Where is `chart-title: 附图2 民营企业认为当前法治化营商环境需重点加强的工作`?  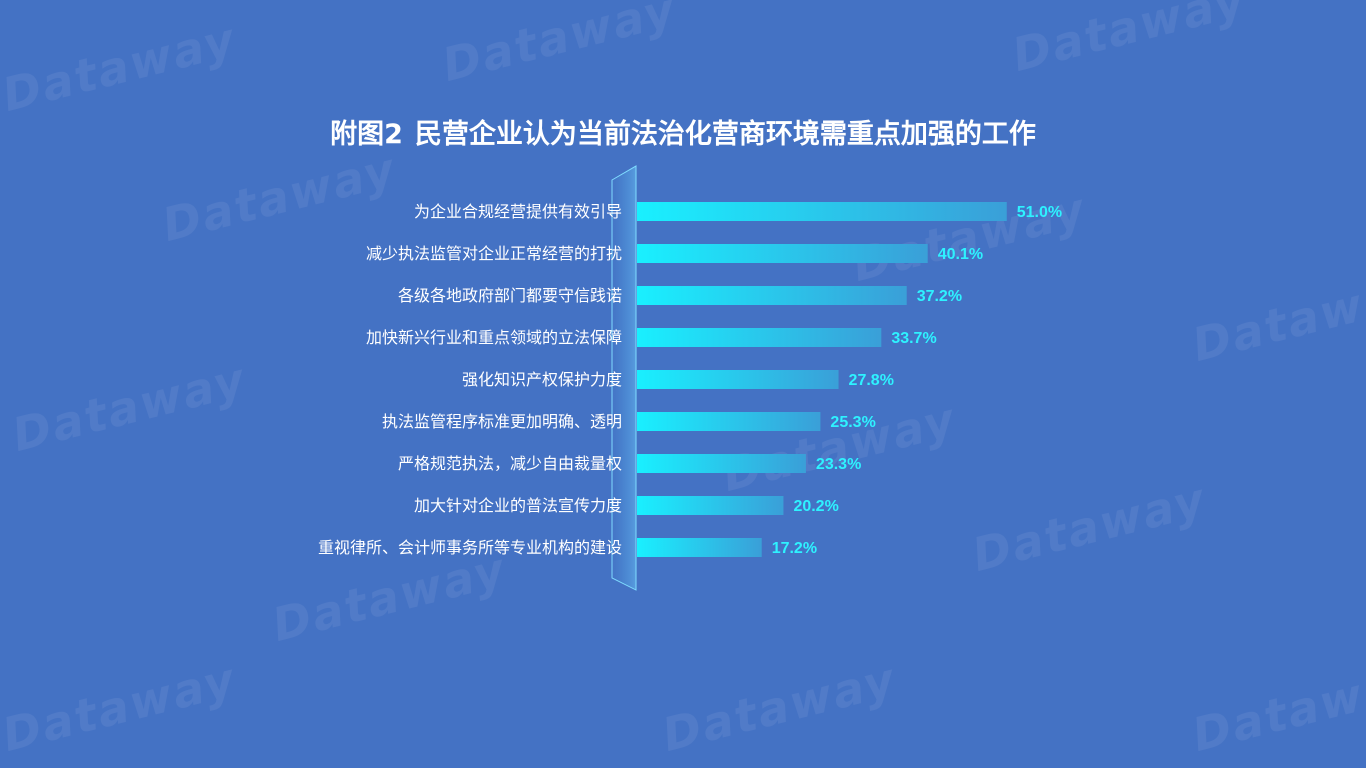 chart-title: 附图2 民营企业认为当前法治化营商环境需重点加强的工作 is located at coordinates (683, 131).